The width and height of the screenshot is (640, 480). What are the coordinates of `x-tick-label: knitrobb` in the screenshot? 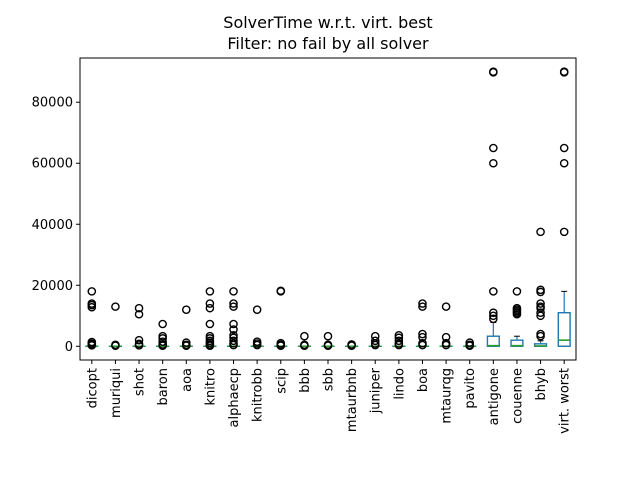 It's located at (258, 395).